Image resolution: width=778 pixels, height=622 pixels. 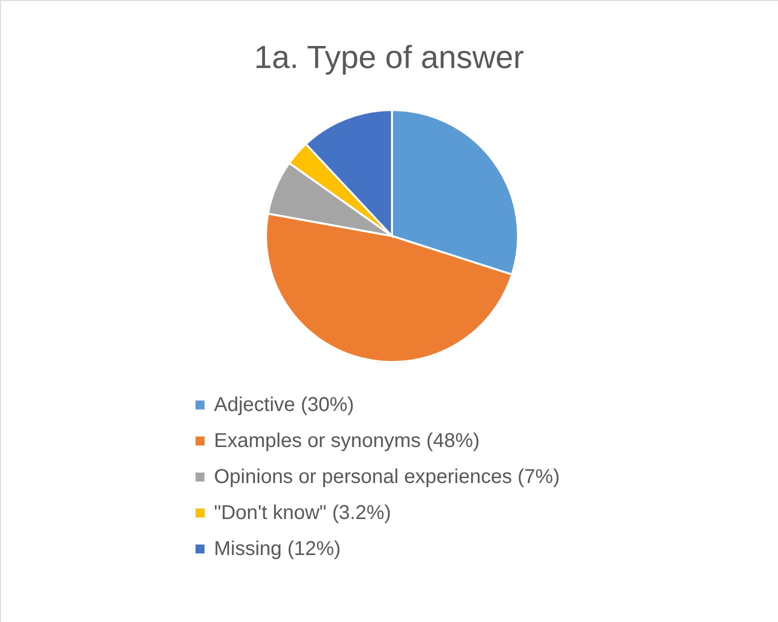 What do you see at coordinates (277, 549) in the screenshot?
I see `legend-label: Missing (12%)` at bounding box center [277, 549].